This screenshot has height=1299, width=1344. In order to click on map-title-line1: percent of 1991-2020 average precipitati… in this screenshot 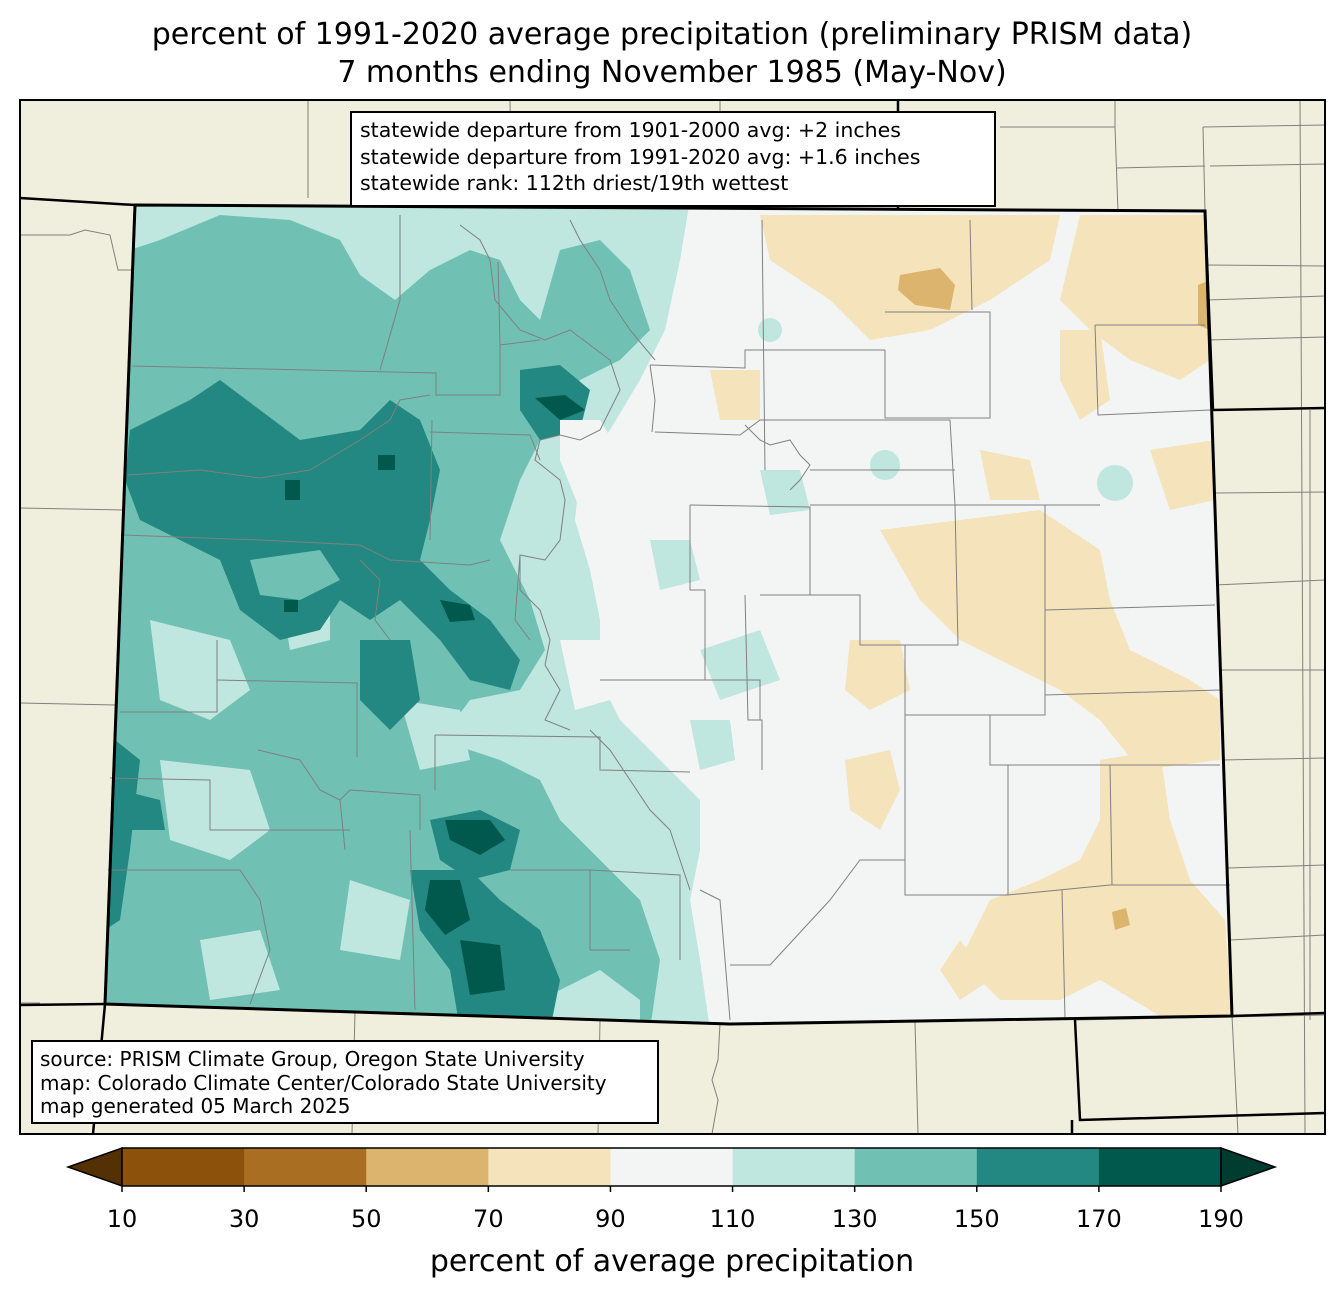, I will do `click(672, 34)`.